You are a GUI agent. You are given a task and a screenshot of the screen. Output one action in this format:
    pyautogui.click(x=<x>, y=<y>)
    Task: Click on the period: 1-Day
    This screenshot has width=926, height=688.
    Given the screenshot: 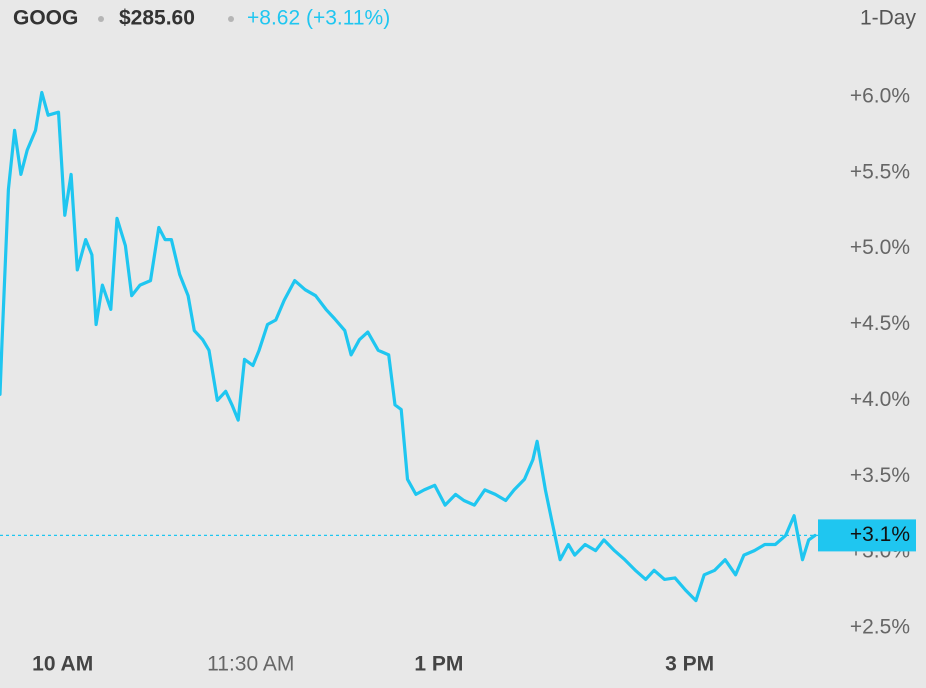 What is the action you would take?
    pyautogui.click(x=888, y=18)
    